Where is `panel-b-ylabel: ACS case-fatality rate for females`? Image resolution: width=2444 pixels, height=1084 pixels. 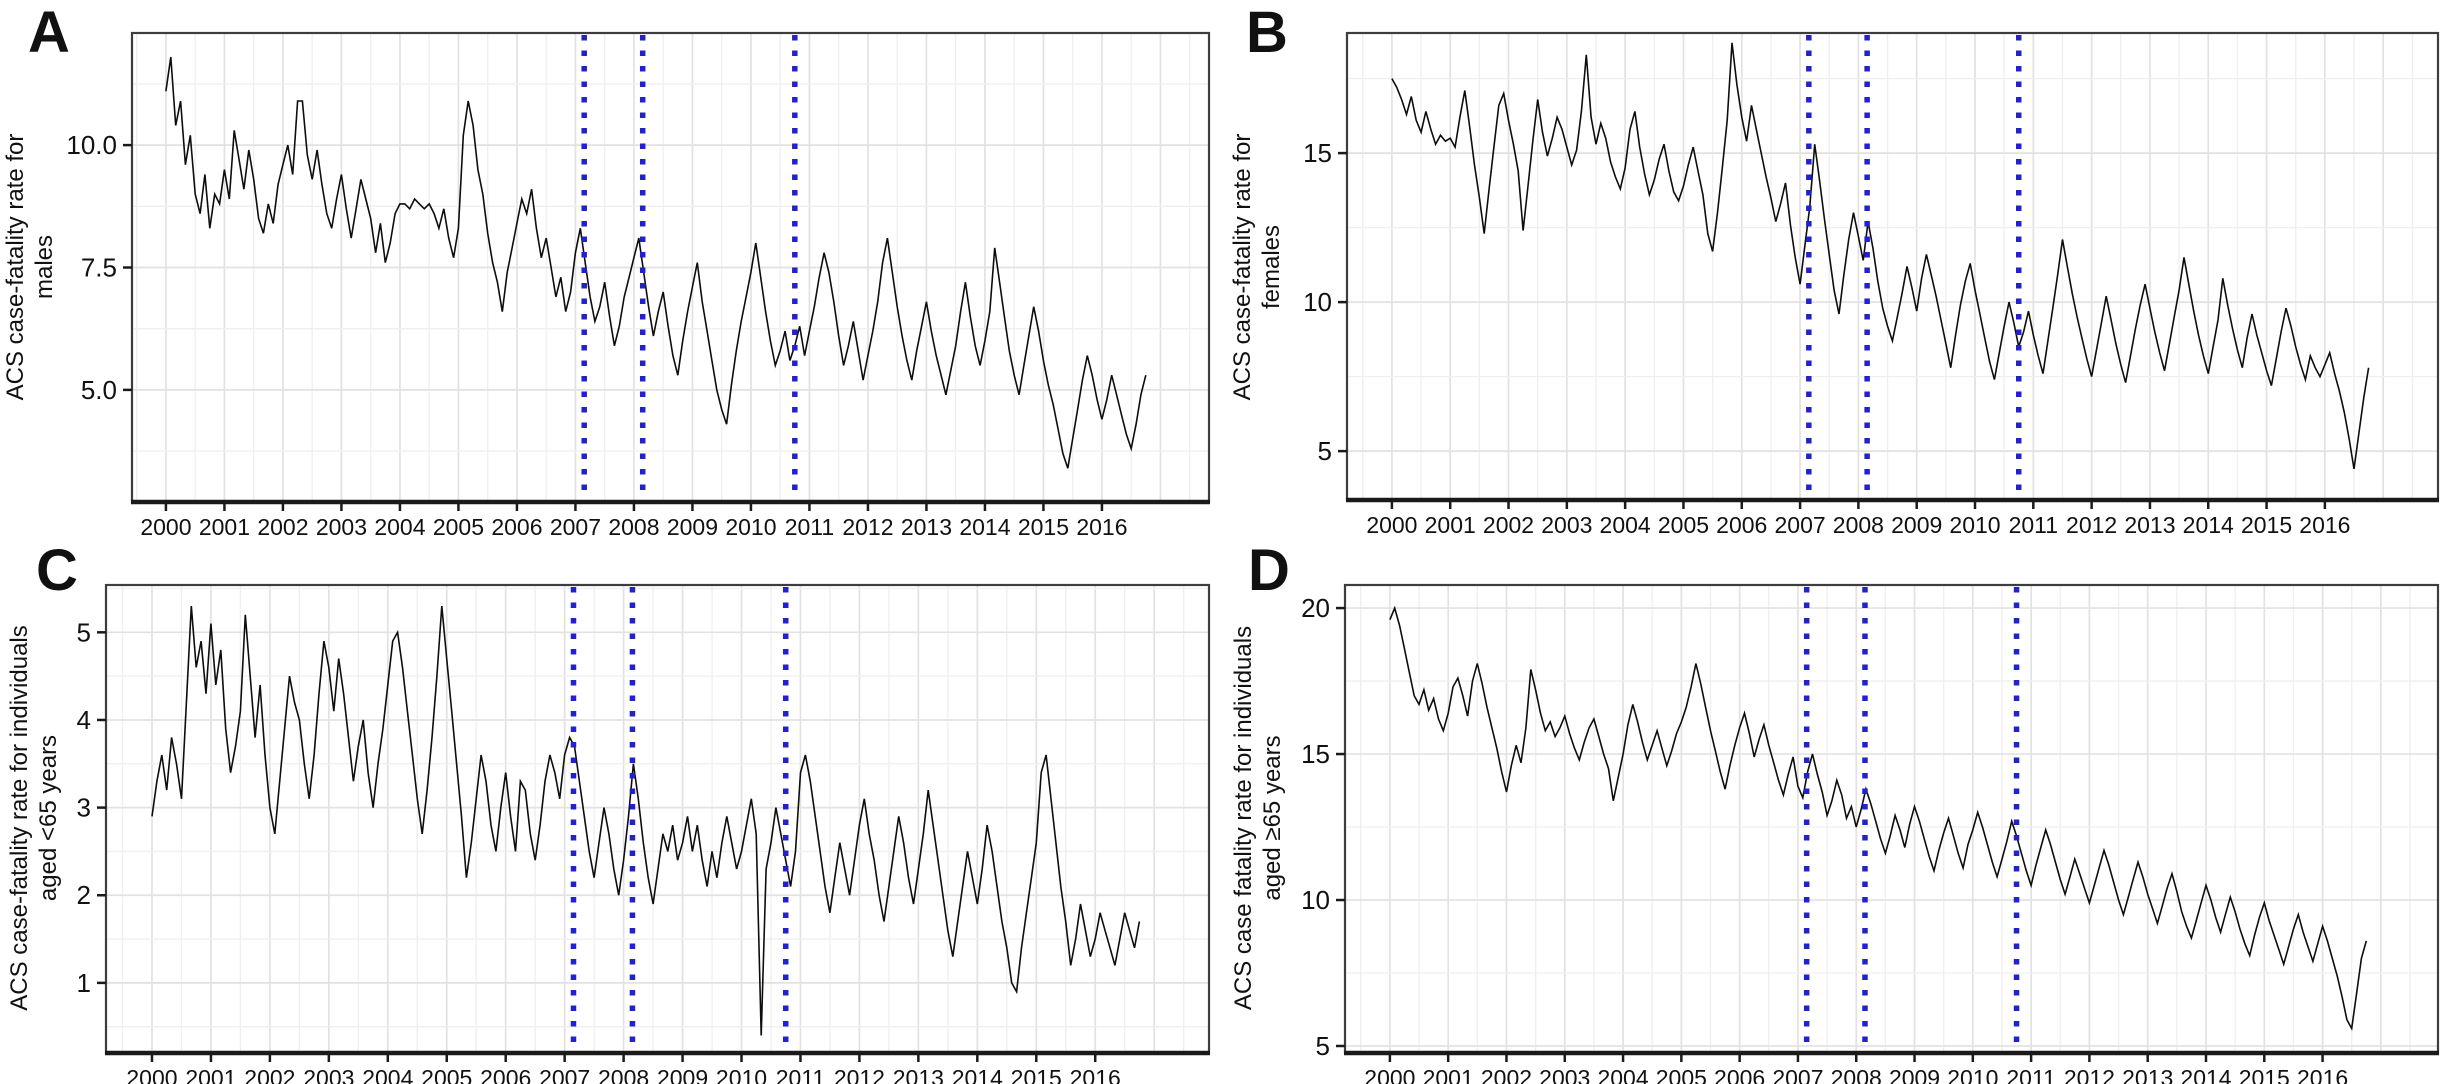
panel-b-ylabel: ACS case-fatality rate for females is located at coordinates (1257, 267).